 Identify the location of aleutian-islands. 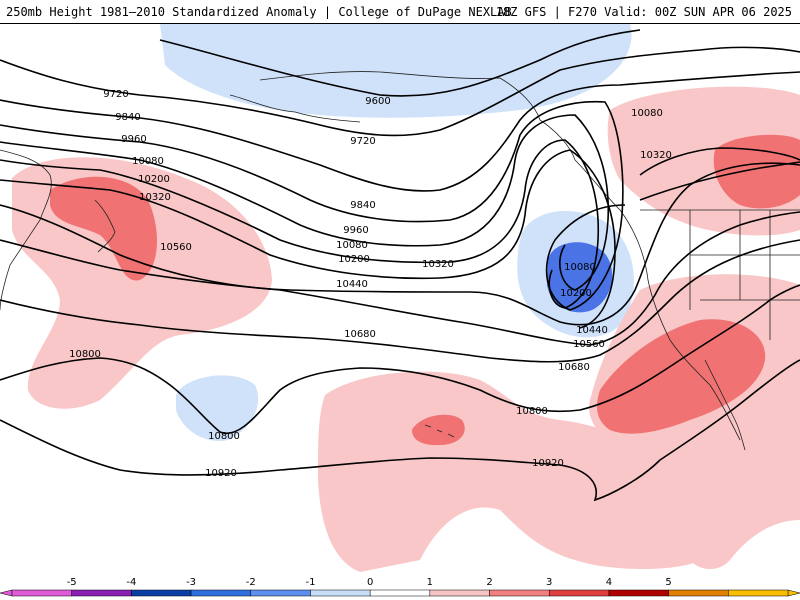
(295, 108).